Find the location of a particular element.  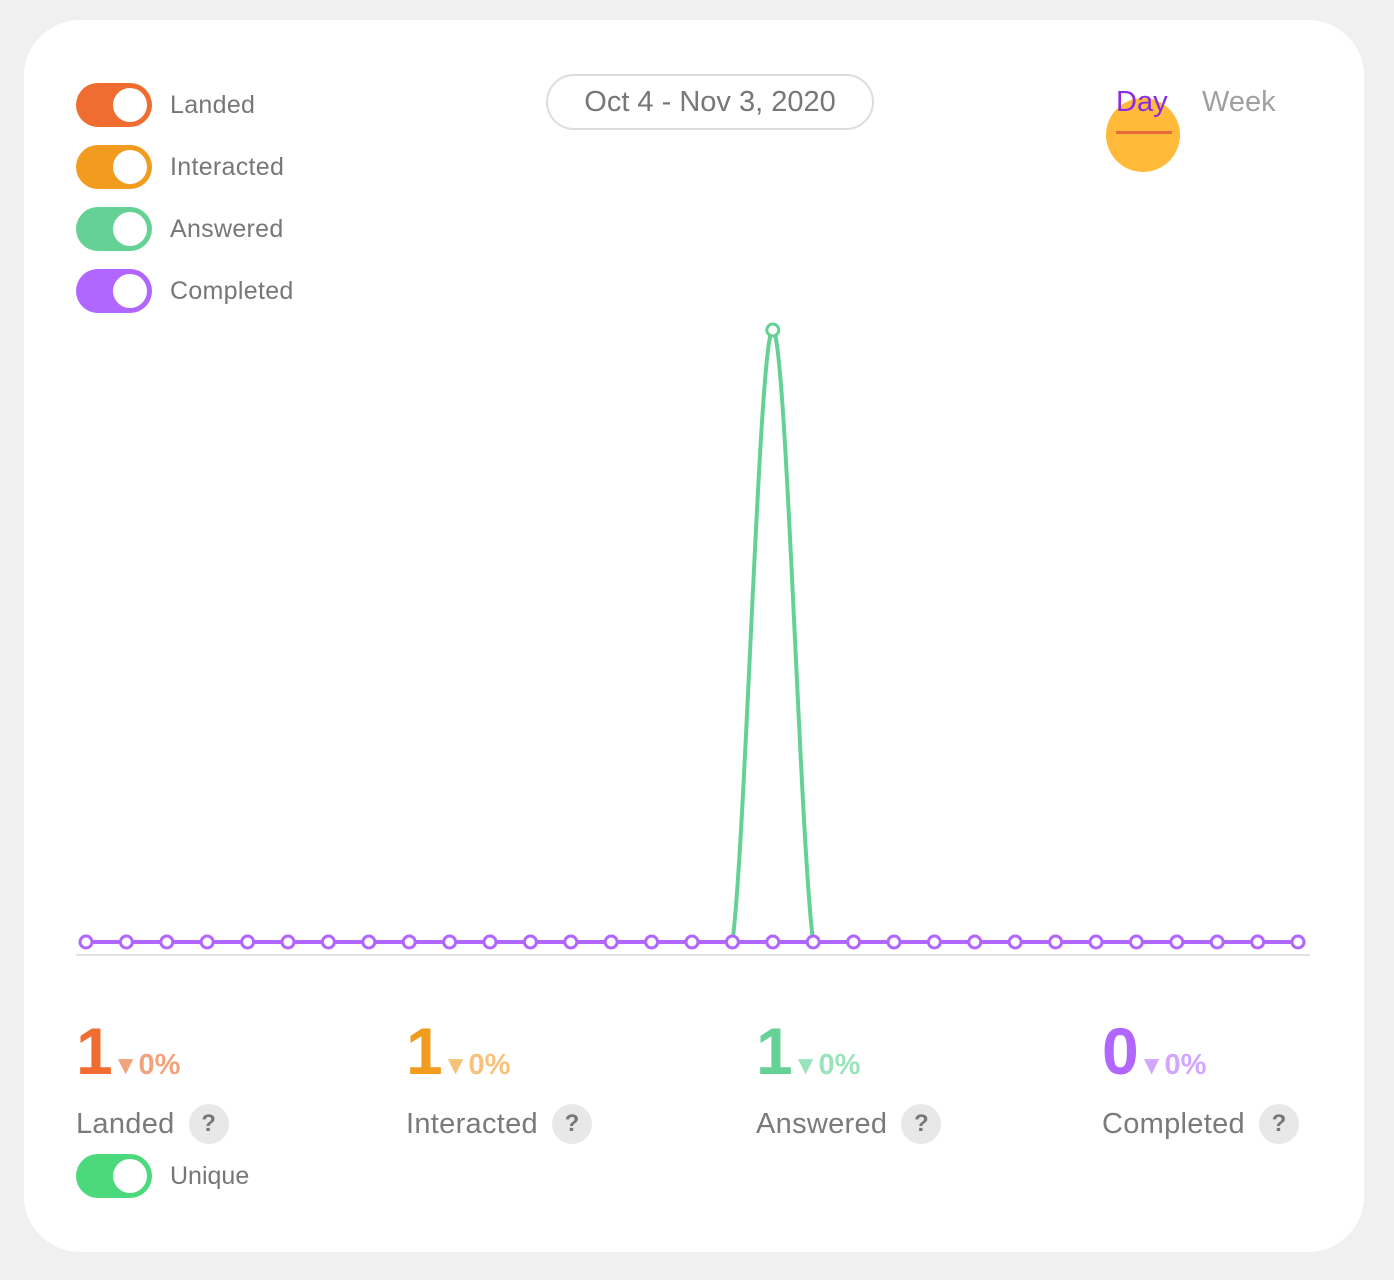

stat-completed: 0 ▼ 0% Completed ? is located at coordinates (1200, 1079).